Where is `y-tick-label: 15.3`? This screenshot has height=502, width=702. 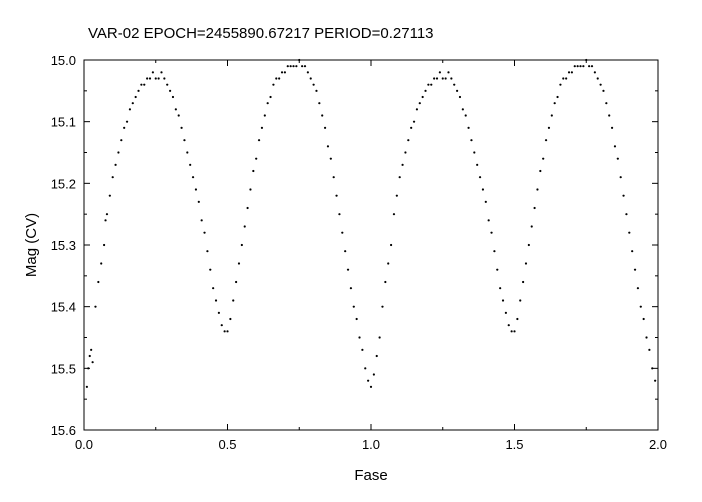 y-tick-label: 15.3 is located at coordinates (63, 245).